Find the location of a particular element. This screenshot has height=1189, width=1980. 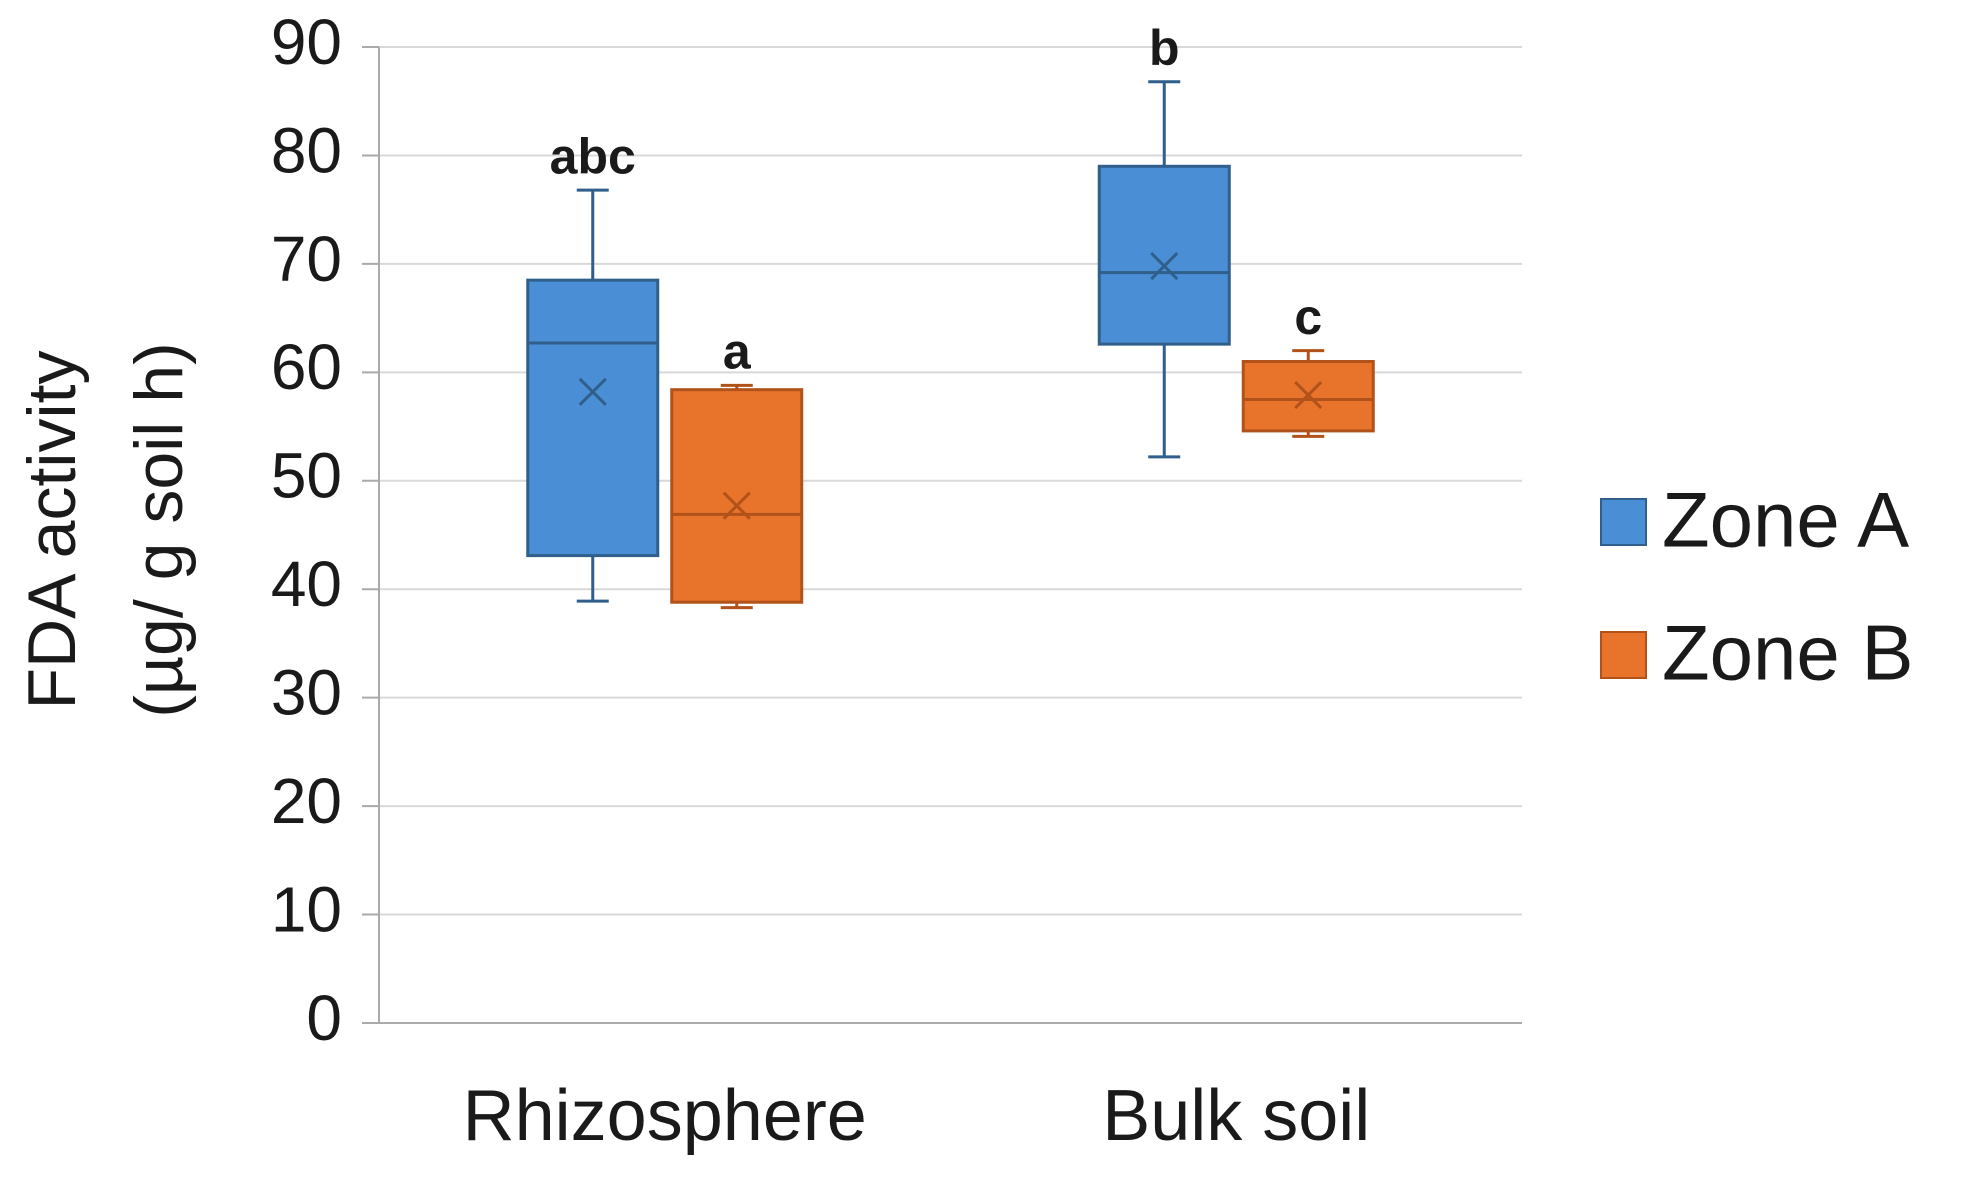

annotation: a is located at coordinates (737, 352).